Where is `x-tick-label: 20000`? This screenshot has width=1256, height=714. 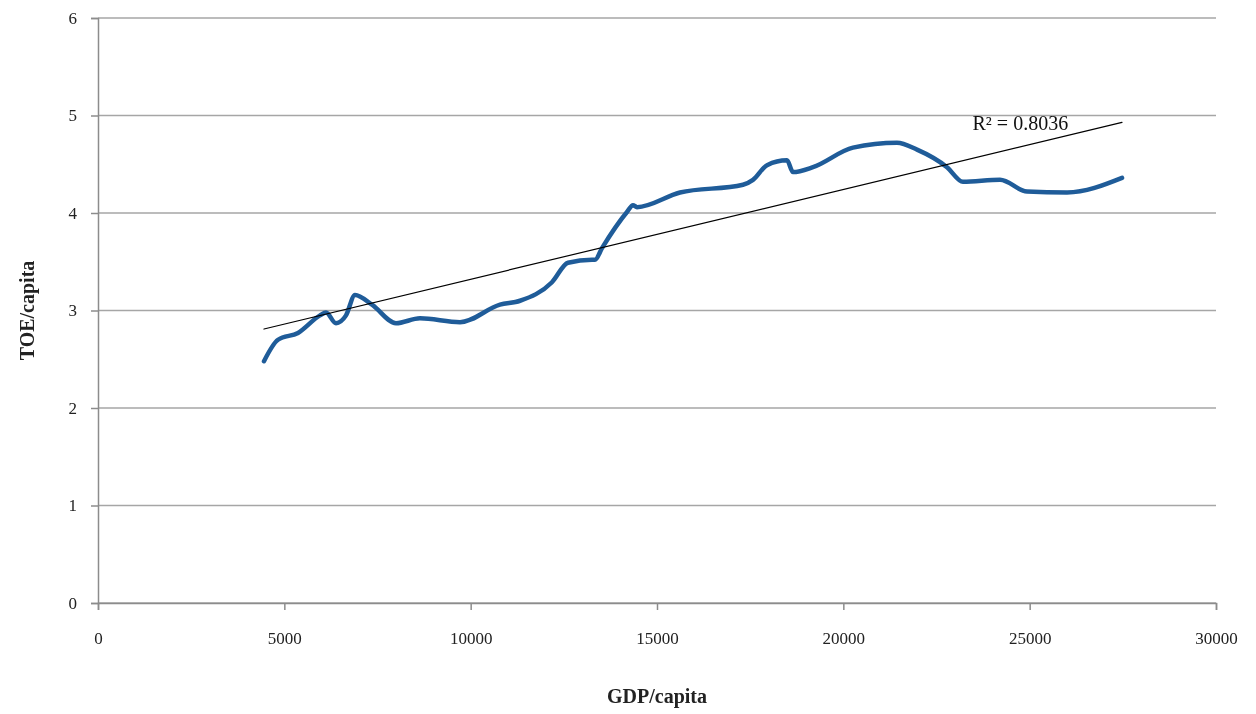
x-tick-label: 20000 is located at coordinates (844, 639).